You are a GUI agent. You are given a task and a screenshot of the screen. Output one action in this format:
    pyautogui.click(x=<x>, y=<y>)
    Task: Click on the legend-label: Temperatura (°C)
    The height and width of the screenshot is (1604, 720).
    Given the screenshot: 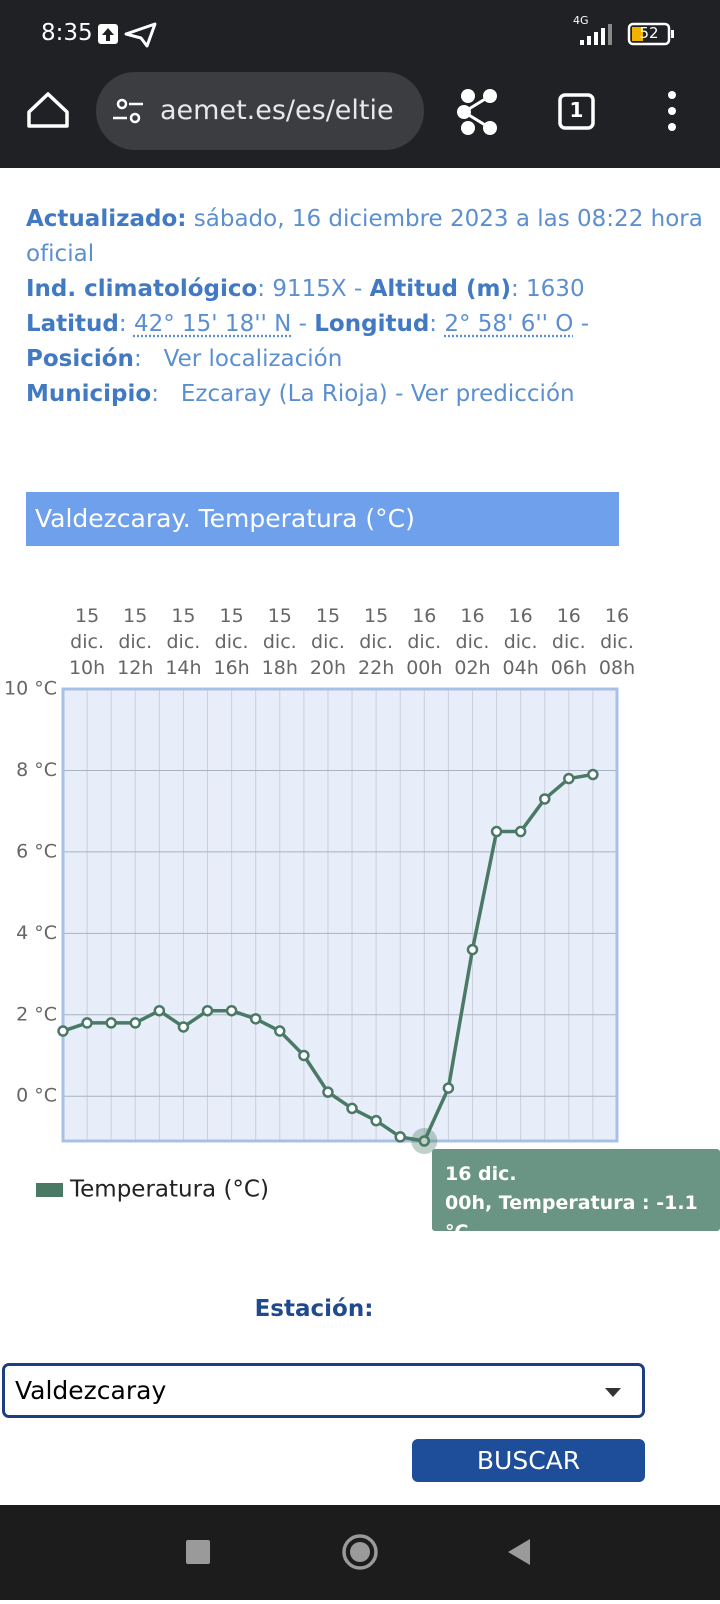 What is the action you would take?
    pyautogui.click(x=169, y=1190)
    